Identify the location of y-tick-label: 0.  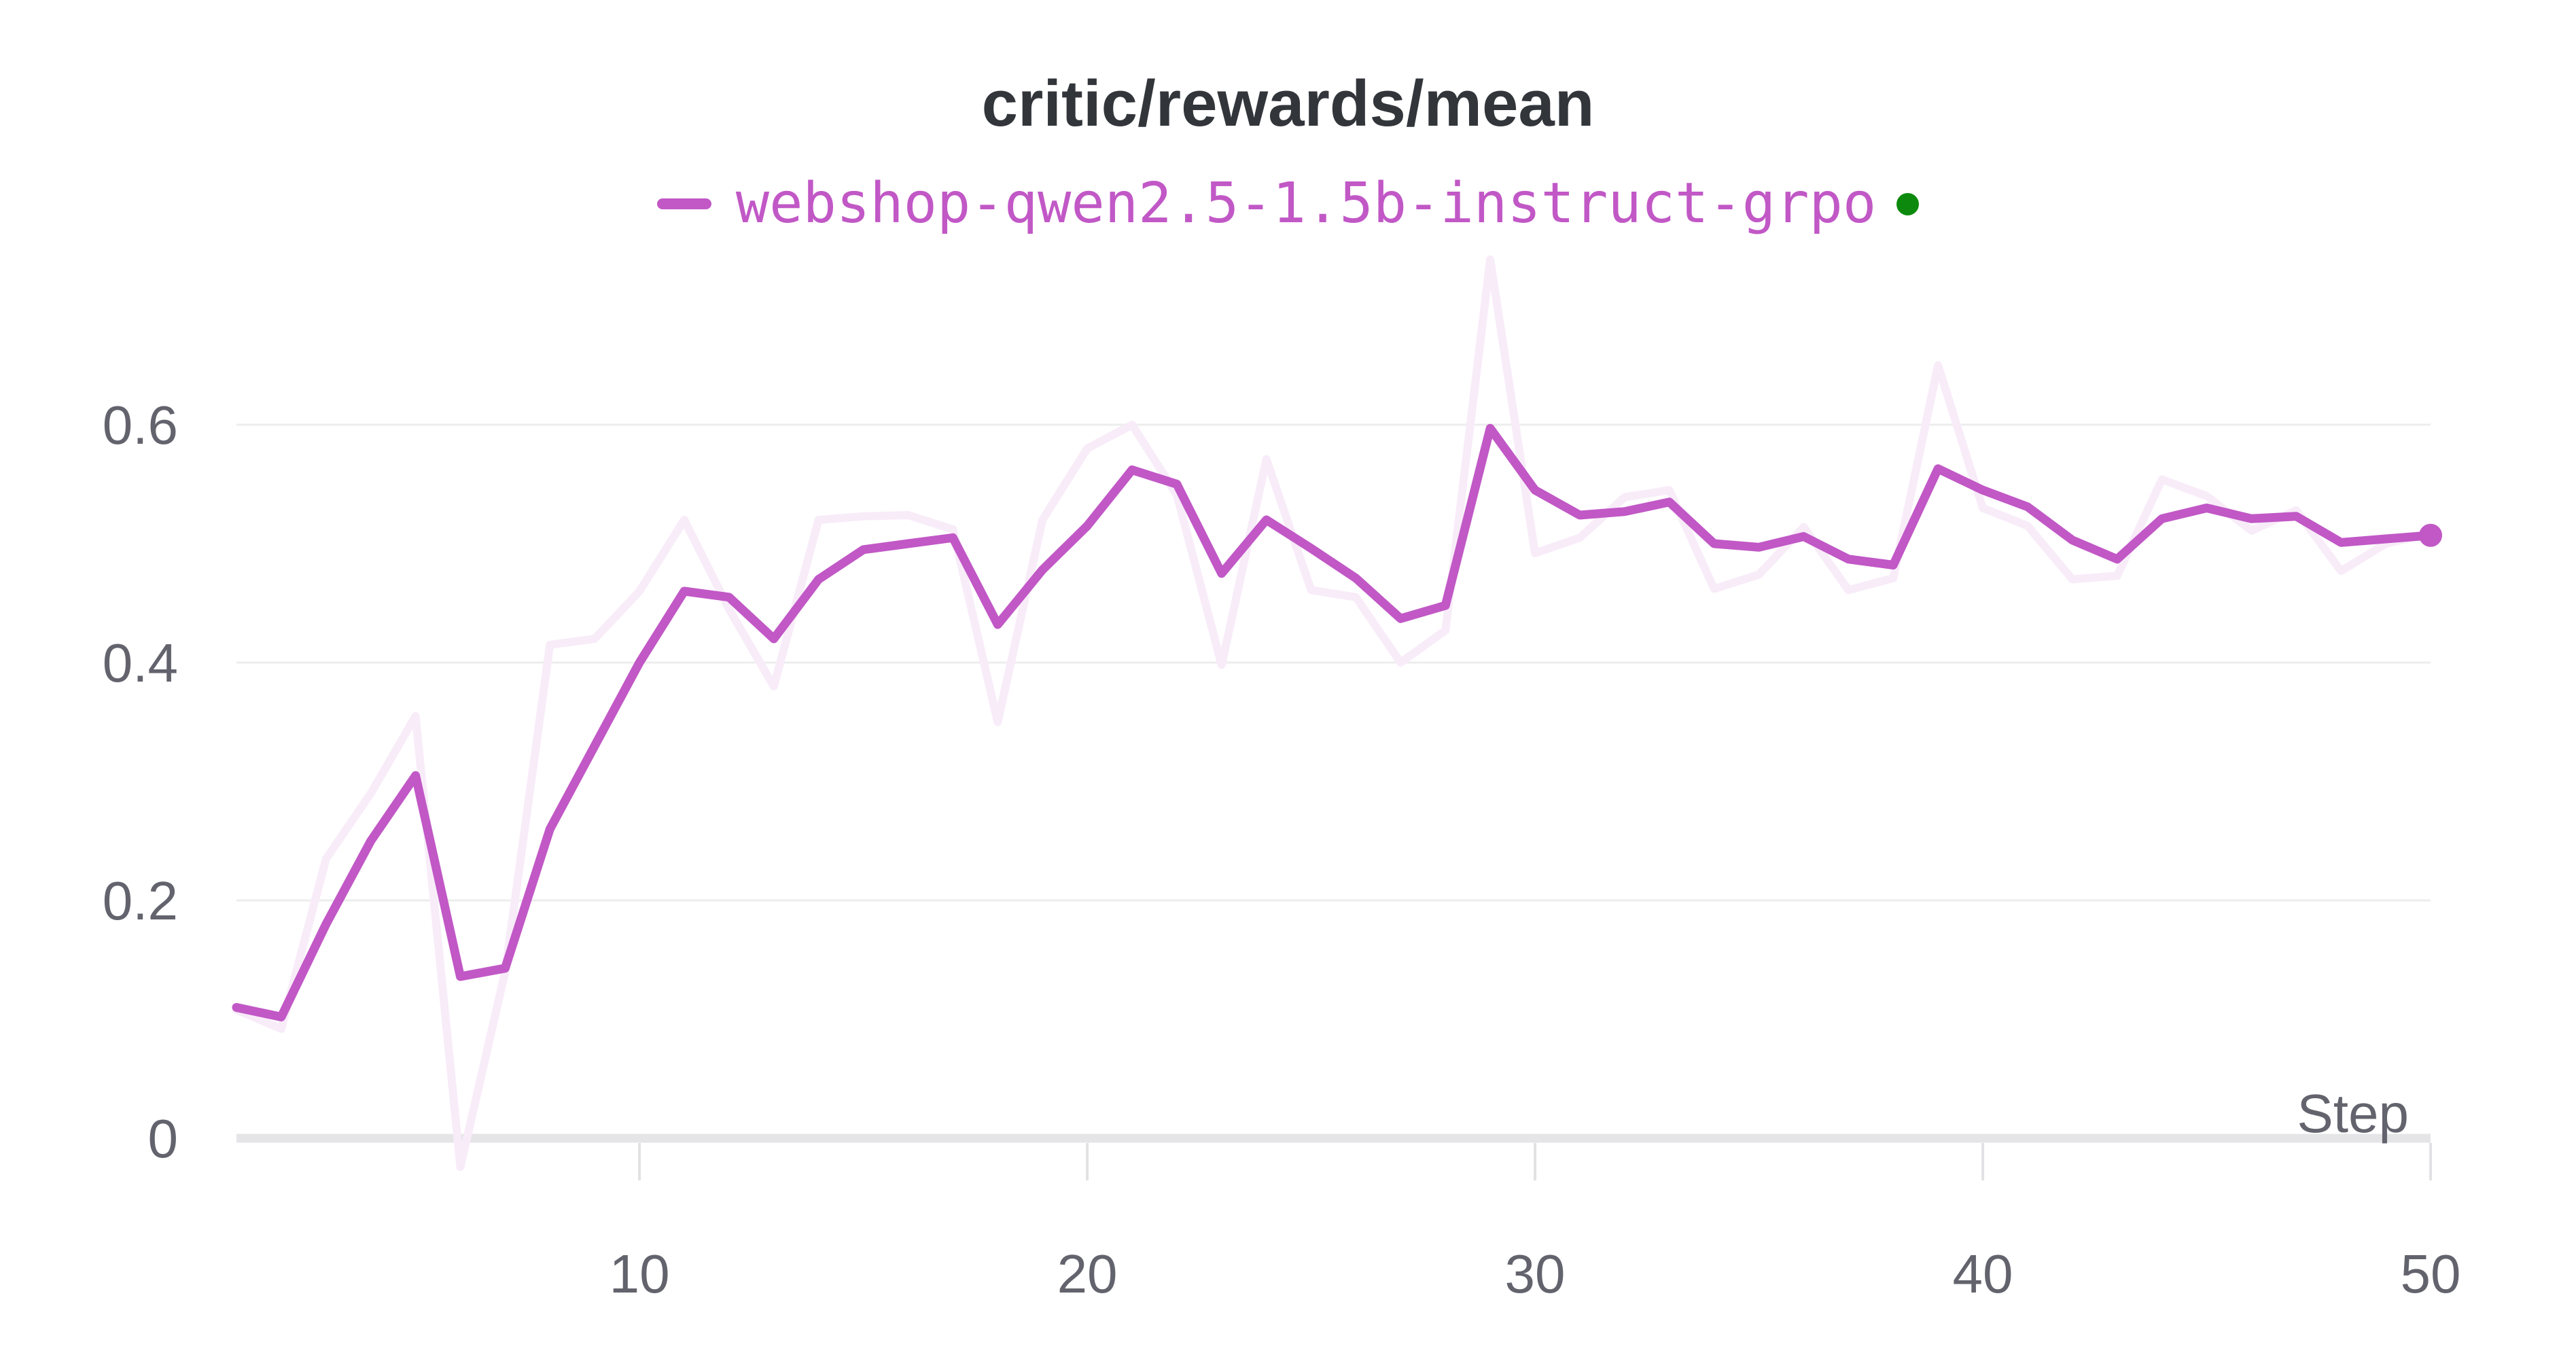
(163, 1138).